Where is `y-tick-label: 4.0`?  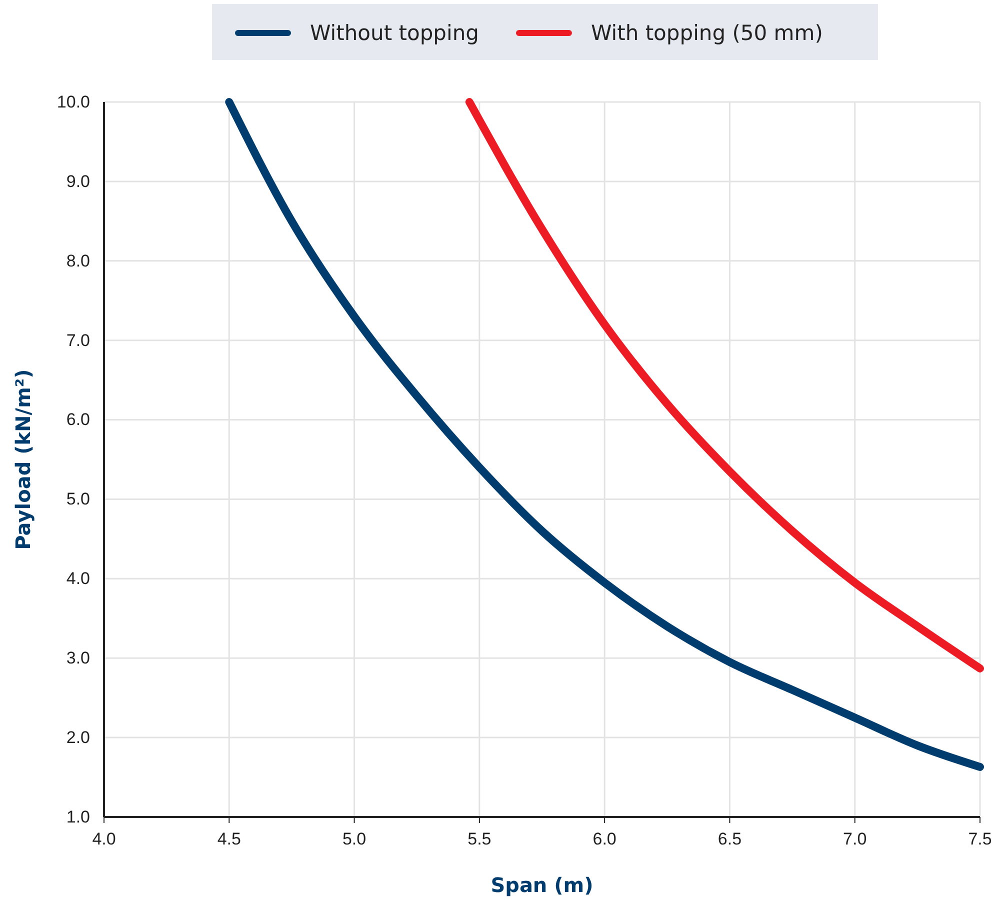
y-tick-label: 4.0 is located at coordinates (78, 578).